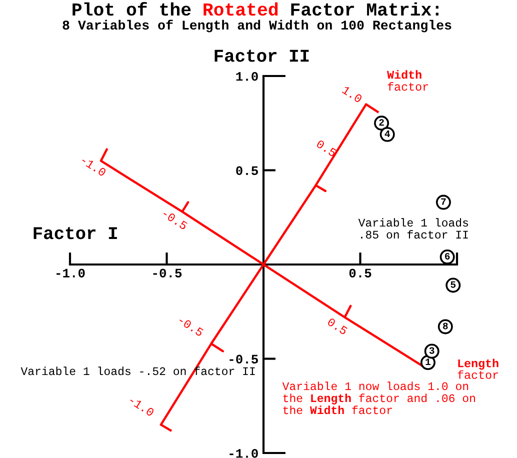 The width and height of the screenshot is (517, 458). What do you see at coordinates (360, 273) in the screenshot?
I see `x-tick-label: 0.5` at bounding box center [360, 273].